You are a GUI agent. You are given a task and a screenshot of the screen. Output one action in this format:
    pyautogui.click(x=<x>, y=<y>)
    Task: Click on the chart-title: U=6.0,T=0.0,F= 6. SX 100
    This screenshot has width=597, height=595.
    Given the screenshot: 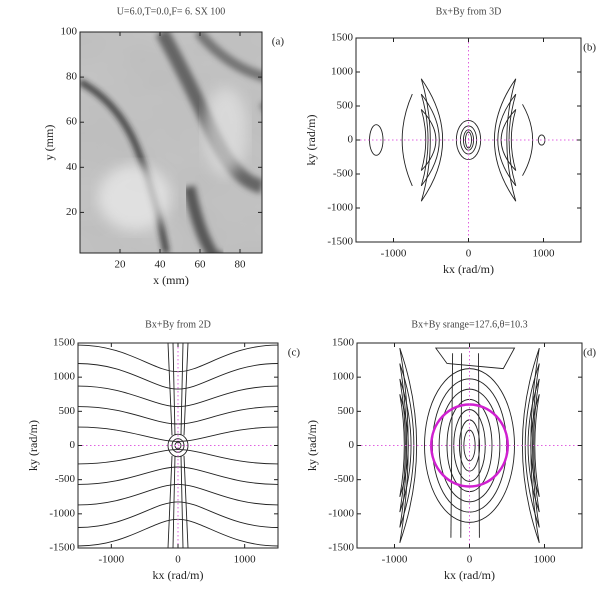 What is the action you would take?
    pyautogui.click(x=171, y=11)
    